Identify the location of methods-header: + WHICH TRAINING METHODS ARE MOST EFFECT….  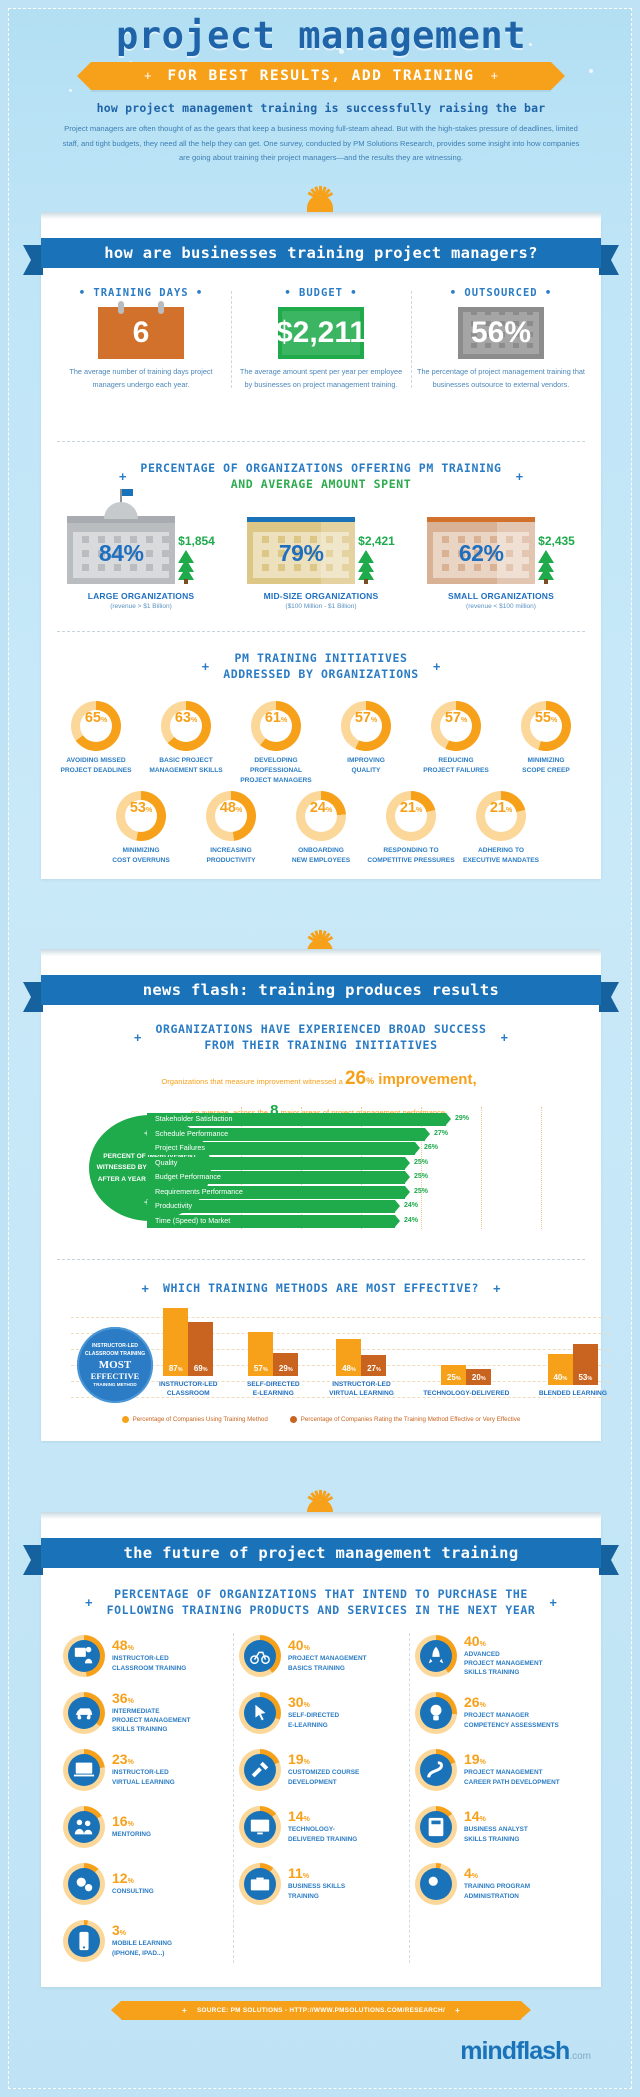
(321, 1289).